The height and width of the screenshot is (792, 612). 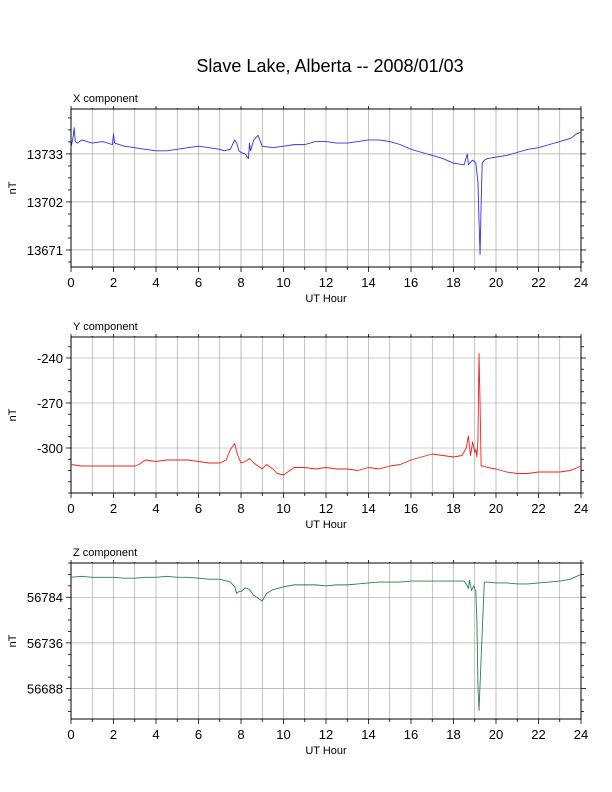 I want to click on page-title: Slave Lake, Alberta -- 2008/01/03, so click(x=330, y=66).